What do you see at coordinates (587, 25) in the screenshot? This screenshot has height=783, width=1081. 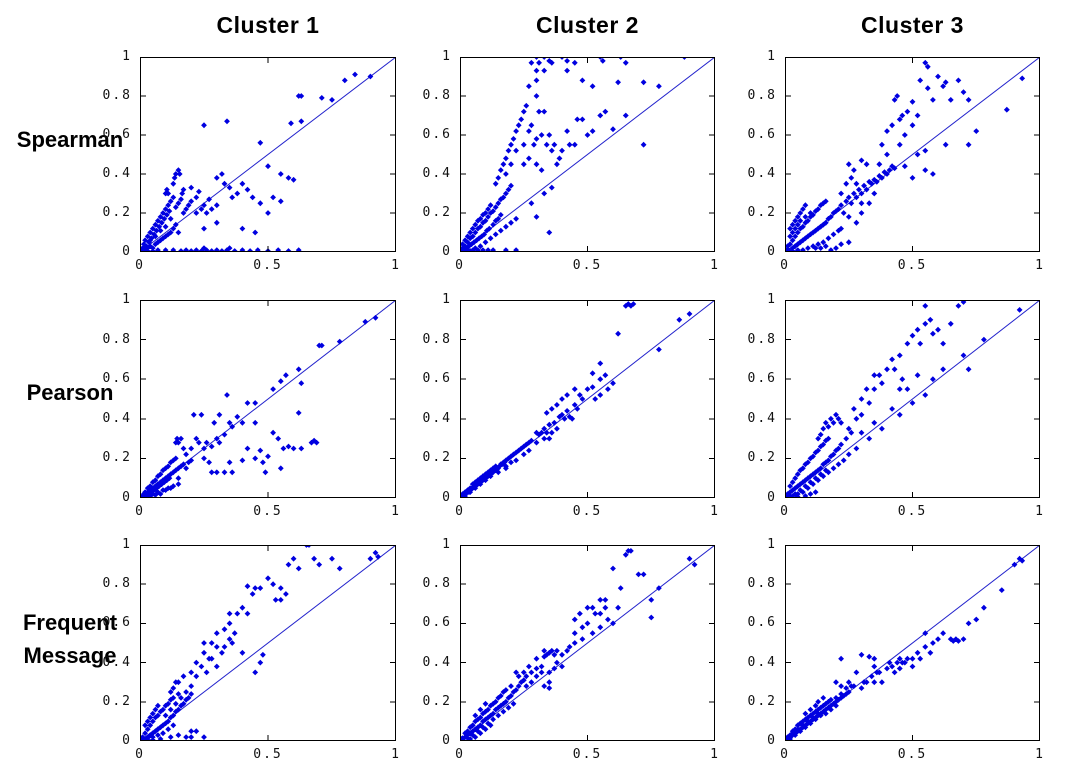 I see `column-title-cluster2: Cluster 2` at bounding box center [587, 25].